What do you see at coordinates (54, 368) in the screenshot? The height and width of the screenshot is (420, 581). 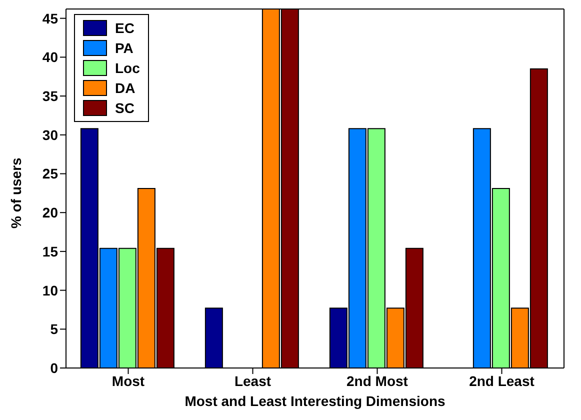 I see `y-tick-label: 0` at bounding box center [54, 368].